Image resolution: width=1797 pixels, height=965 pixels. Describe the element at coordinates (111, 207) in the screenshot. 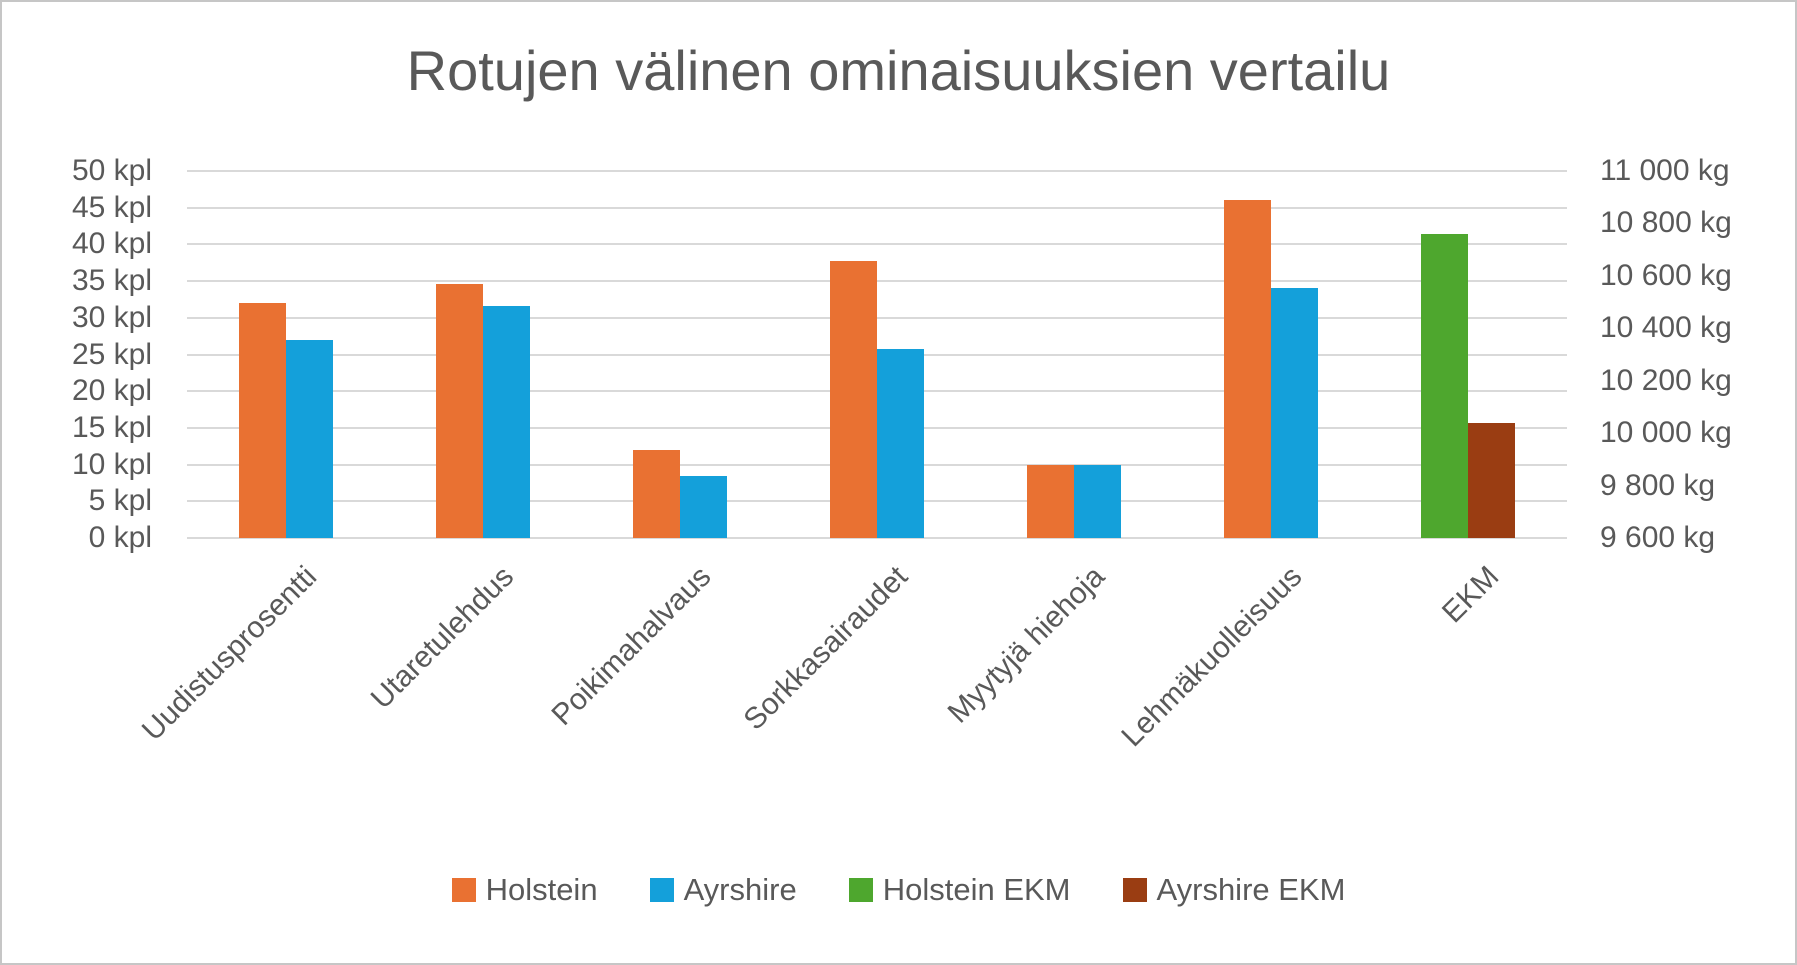

I see `y-axis-tick-label: 45 kpl` at that location.